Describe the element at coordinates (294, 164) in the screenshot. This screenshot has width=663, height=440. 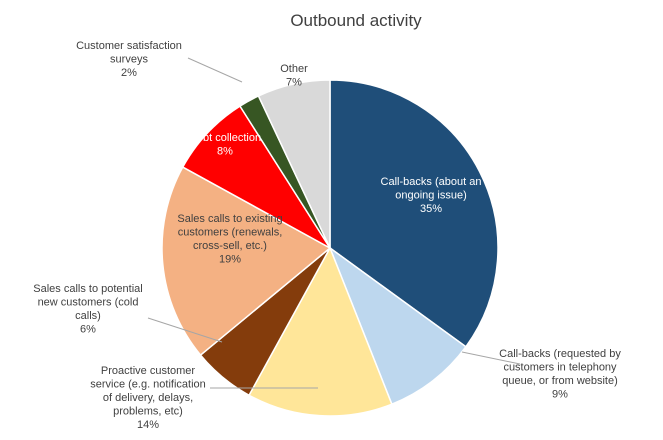
I see `pie-slice-other` at that location.